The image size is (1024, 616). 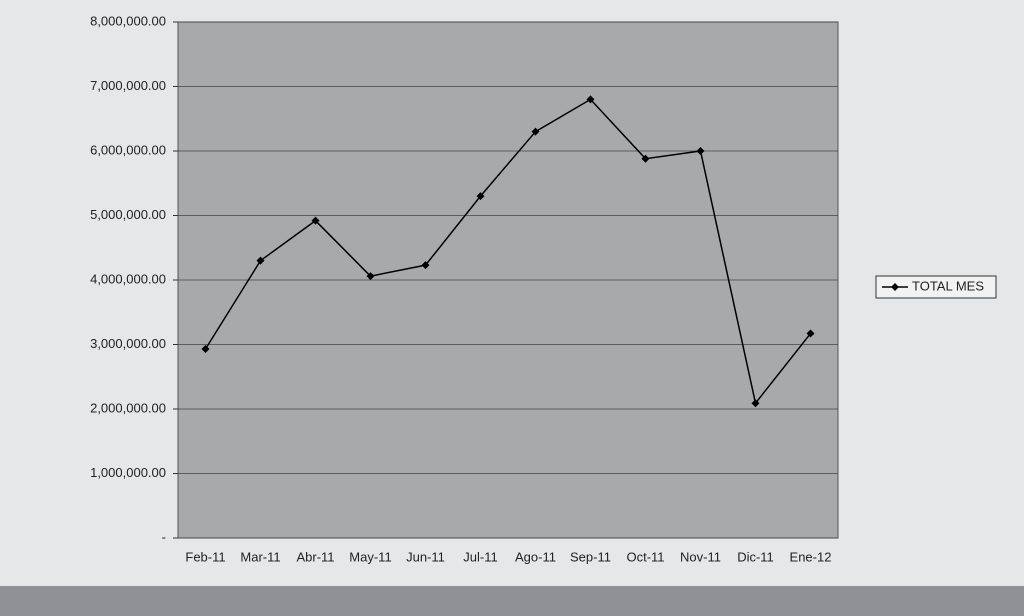 What do you see at coordinates (128, 20) in the screenshot?
I see `y-tick-label: 8,000,000.00` at bounding box center [128, 20].